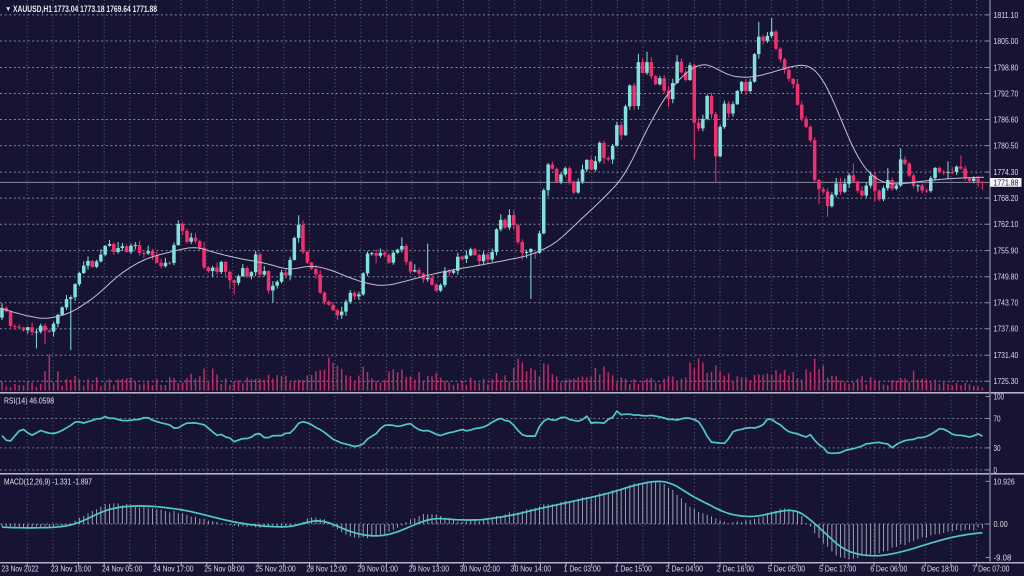 The height and width of the screenshot is (576, 1024). What do you see at coordinates (1001, 524) in the screenshot?
I see `svg-text: 0.00` at bounding box center [1001, 524].